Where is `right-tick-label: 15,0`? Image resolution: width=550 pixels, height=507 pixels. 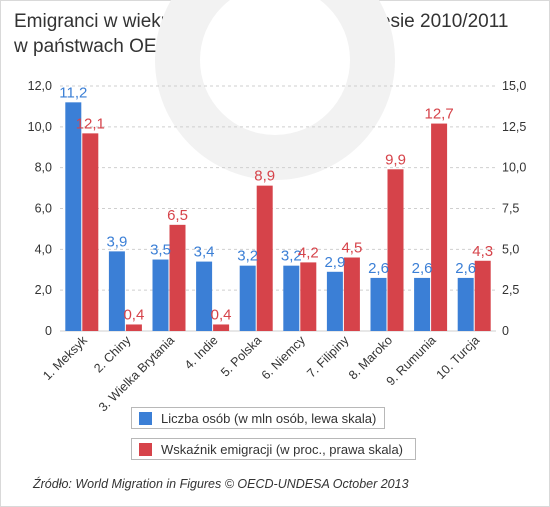
right-tick-label: 15,0 is located at coordinates (514, 86).